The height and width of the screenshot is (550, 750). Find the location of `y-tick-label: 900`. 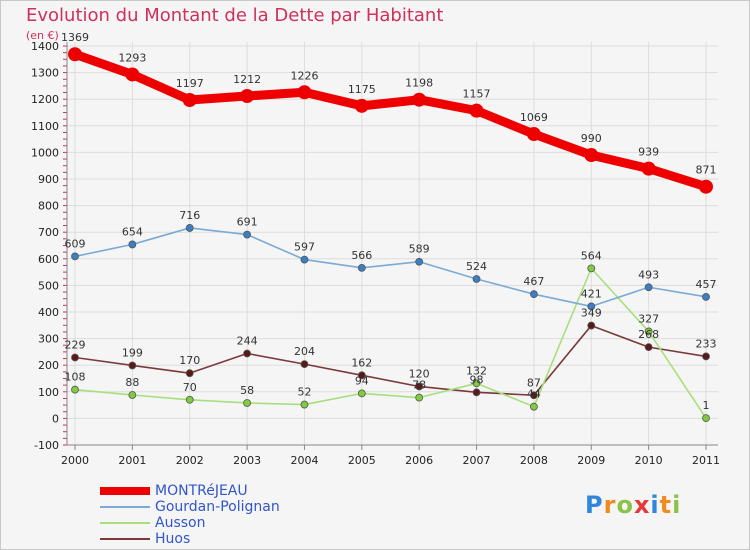

y-tick-label: 900 is located at coordinates (48, 179).